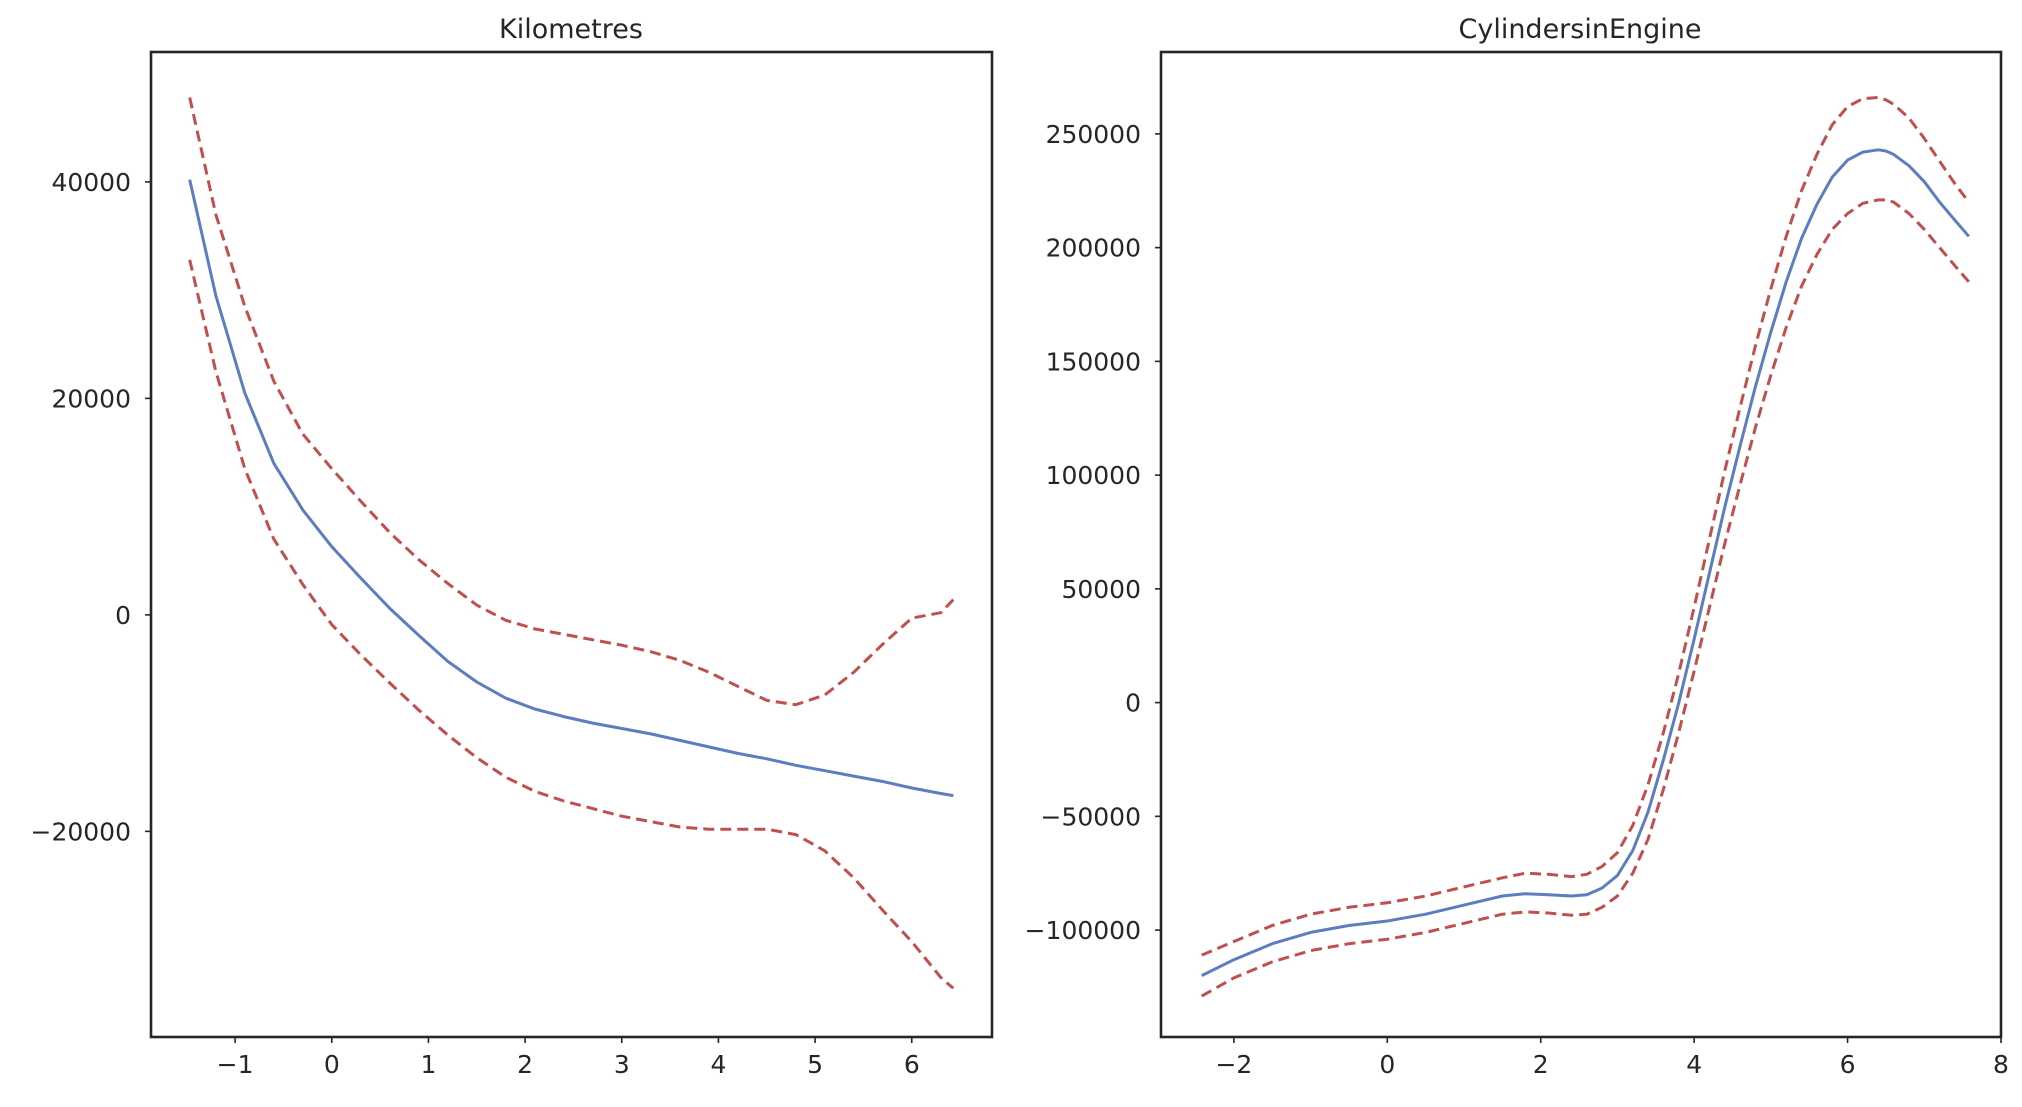  What do you see at coordinates (81, 831) in the screenshot?
I see `y-tick-label: −20000` at bounding box center [81, 831].